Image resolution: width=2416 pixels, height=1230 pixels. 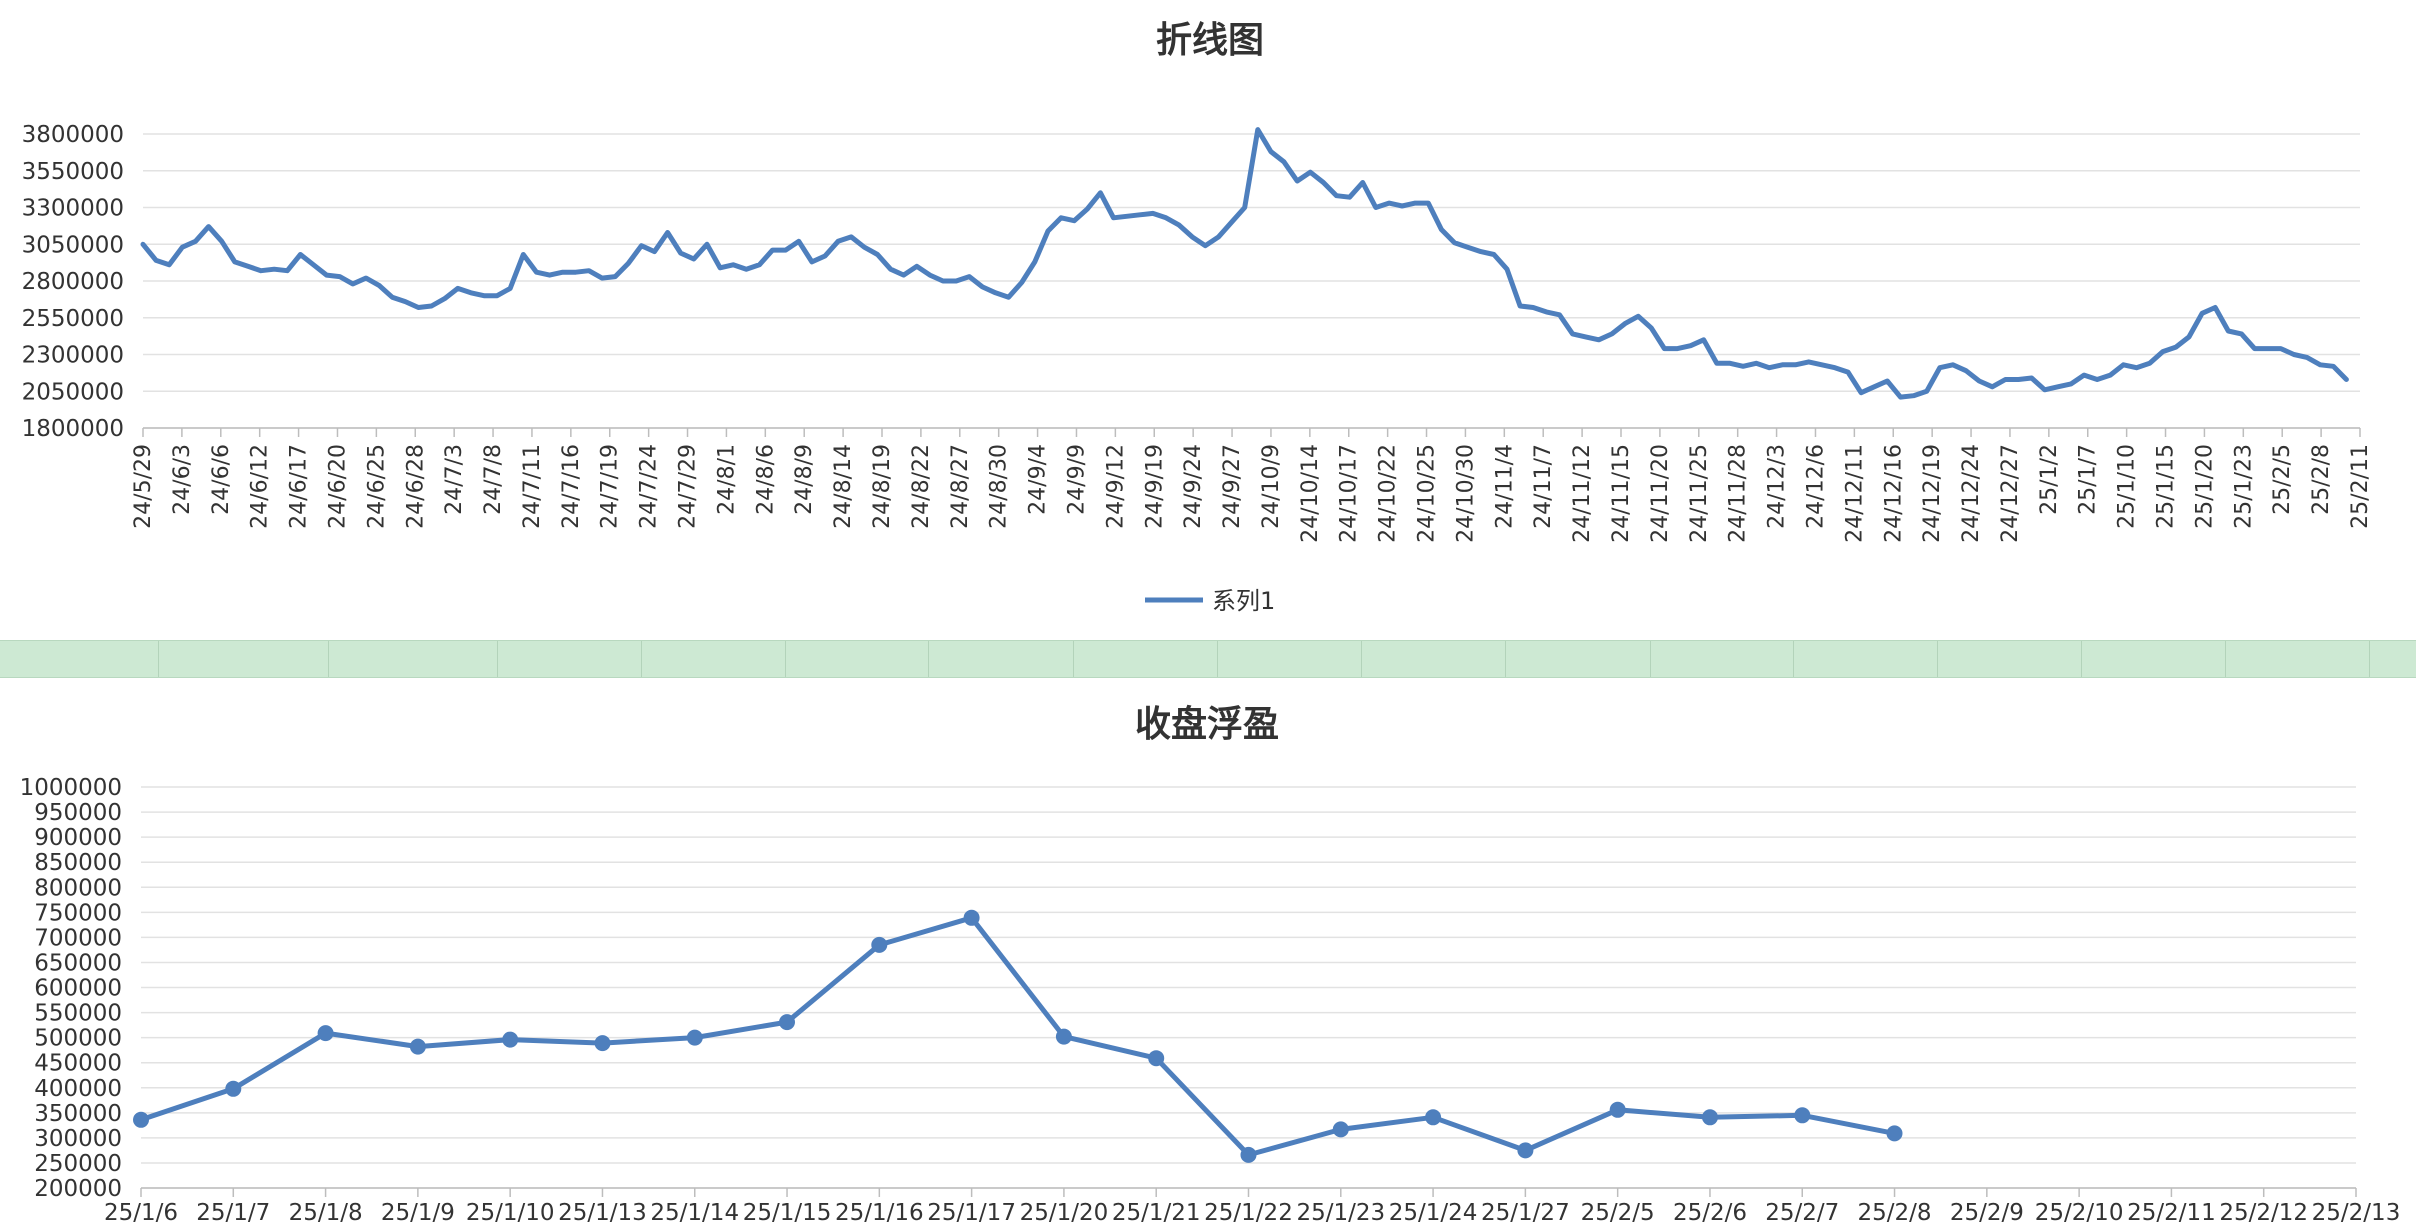 What do you see at coordinates (765, 479) in the screenshot?
I see `x-tick-label: 24/8/6` at bounding box center [765, 479].